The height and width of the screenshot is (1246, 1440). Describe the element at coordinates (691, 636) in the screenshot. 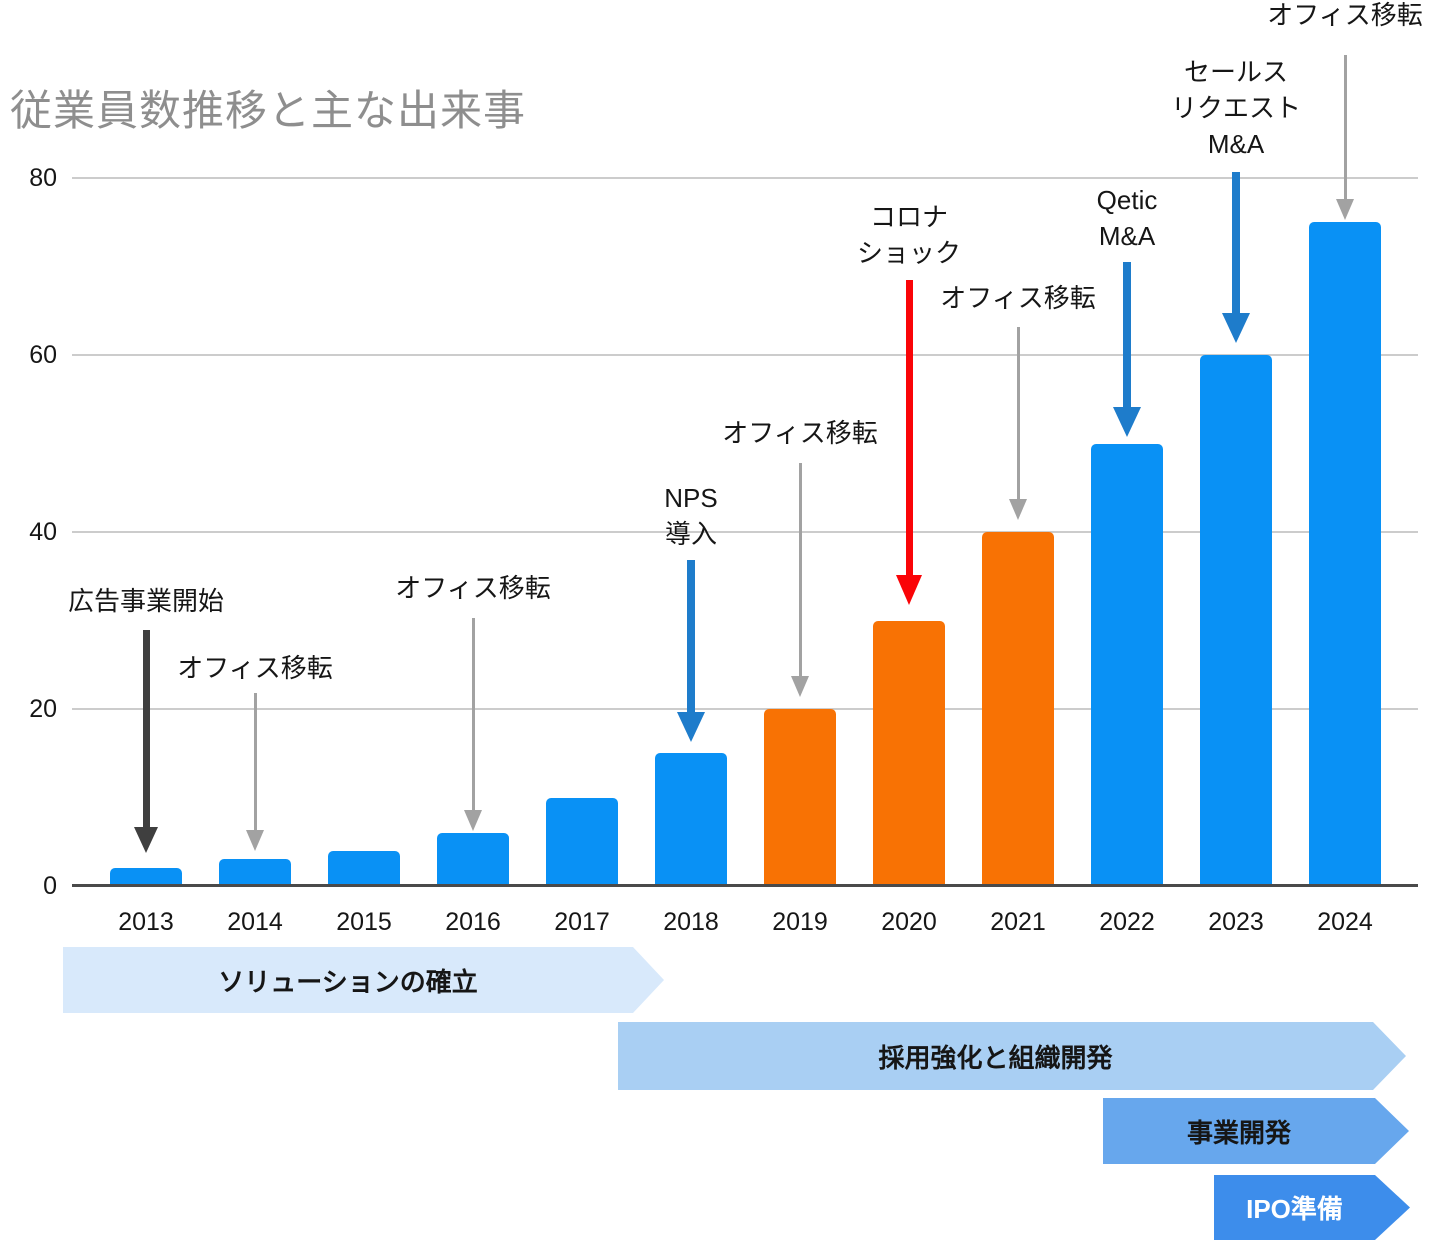

I see `annotation-arrow-shaft-2018` at that location.